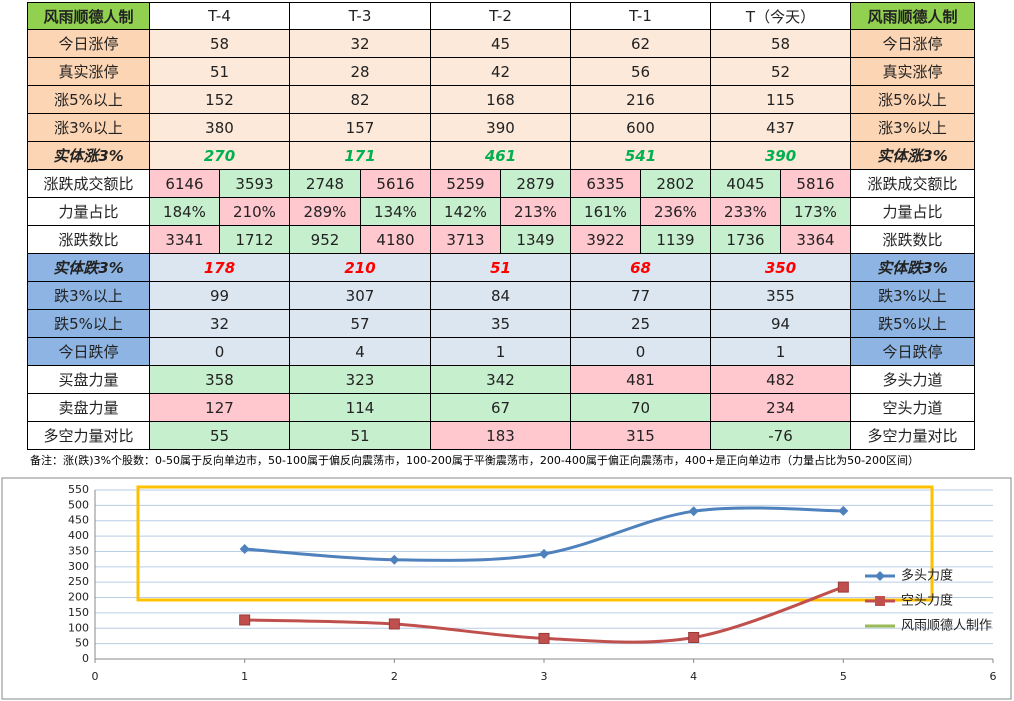 The width and height of the screenshot is (1014, 701). What do you see at coordinates (501, 408) in the screenshot?
I see `cell: 67` at bounding box center [501, 408].